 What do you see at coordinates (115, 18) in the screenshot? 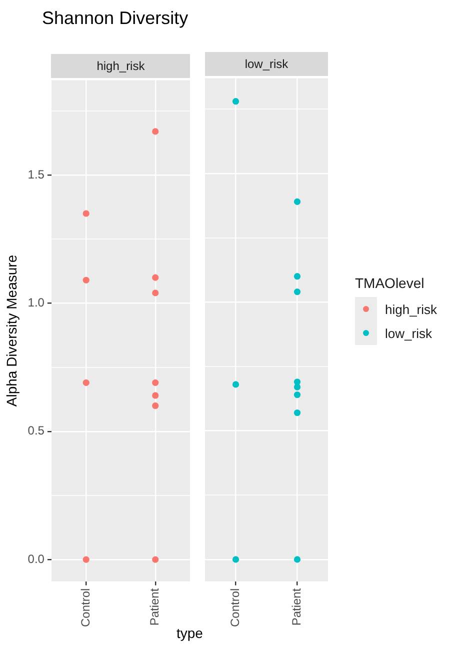
I see `chart-title: Shannon Diversity` at bounding box center [115, 18].